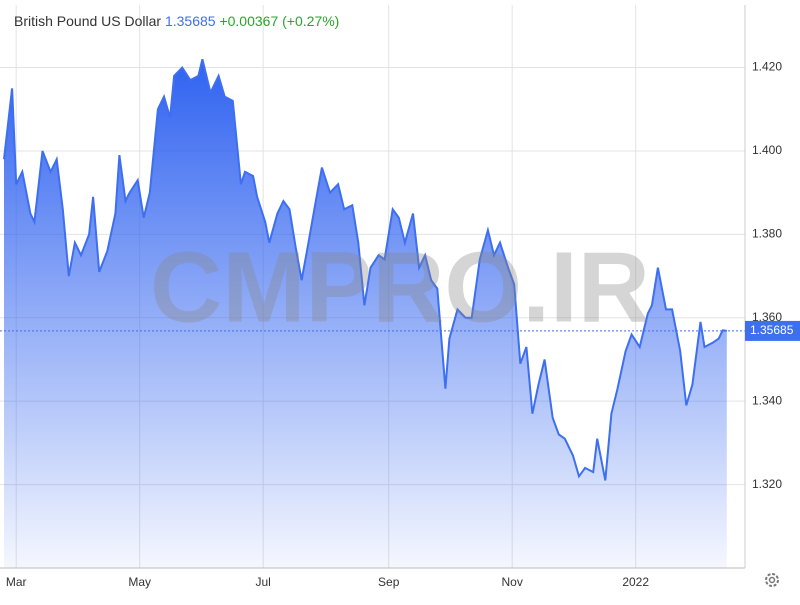  I want to click on y-tick-label: 1.340, so click(767, 400).